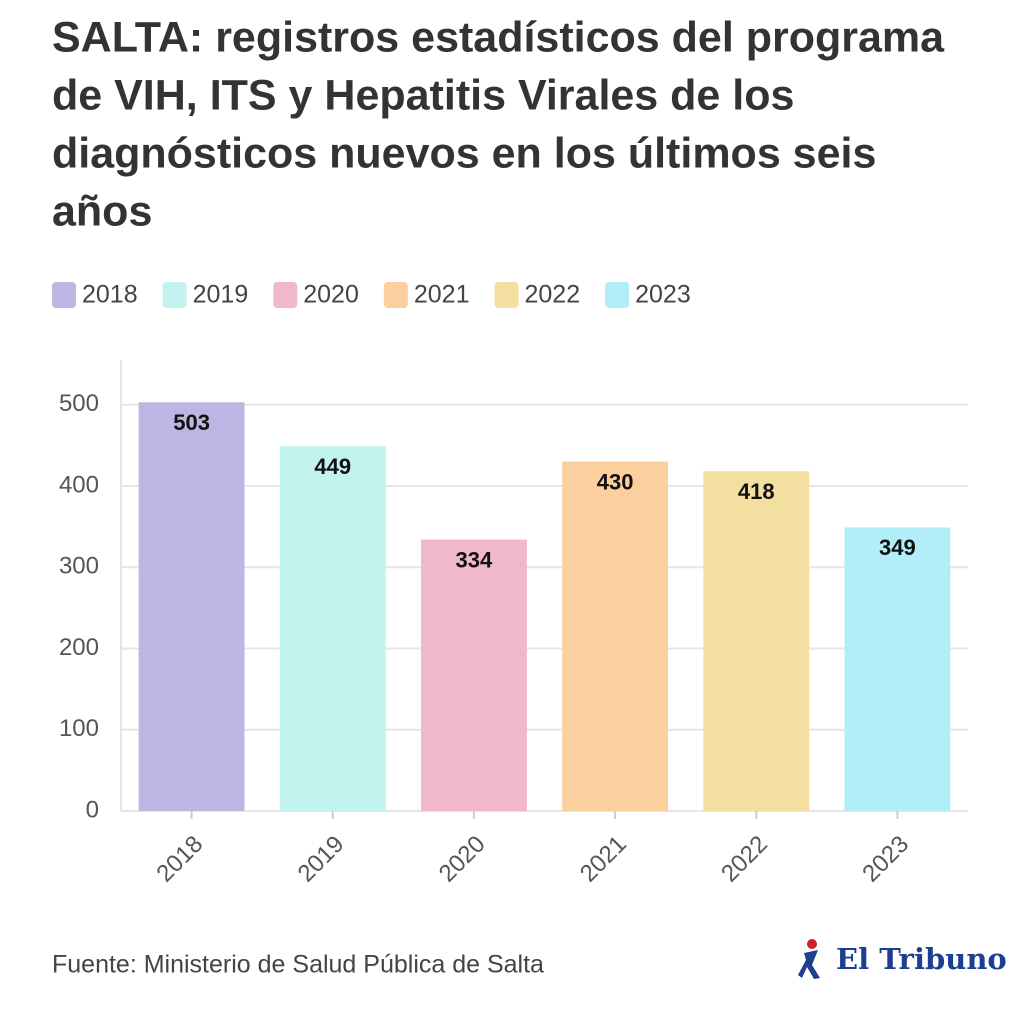 The width and height of the screenshot is (1024, 1018). Describe the element at coordinates (191, 422) in the screenshot. I see `value-label: 503` at that location.